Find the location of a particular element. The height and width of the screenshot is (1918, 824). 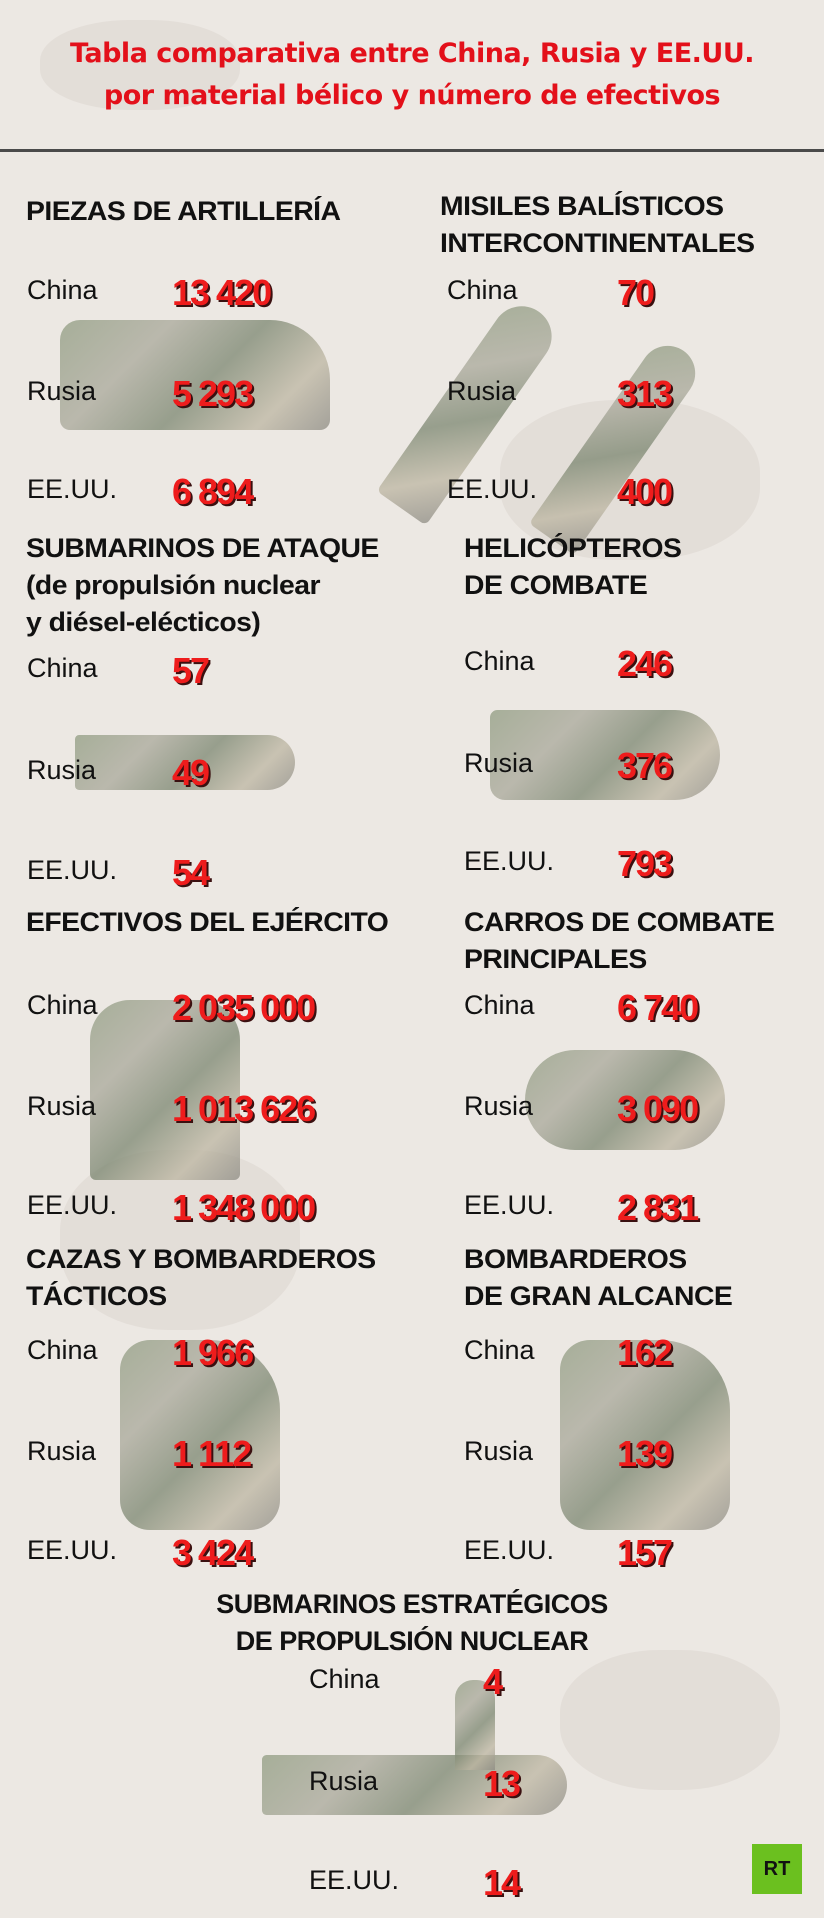

rt-logo: RT is located at coordinates (777, 1869).